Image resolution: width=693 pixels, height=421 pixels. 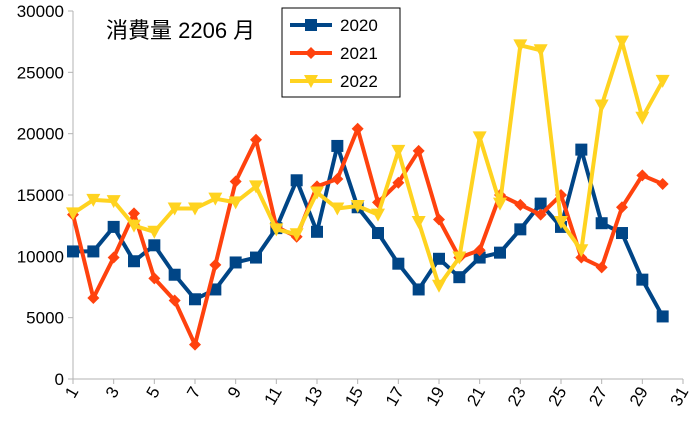 What do you see at coordinates (40, 256) in the screenshot?
I see `y-tick-label: 10000` at bounding box center [40, 256].